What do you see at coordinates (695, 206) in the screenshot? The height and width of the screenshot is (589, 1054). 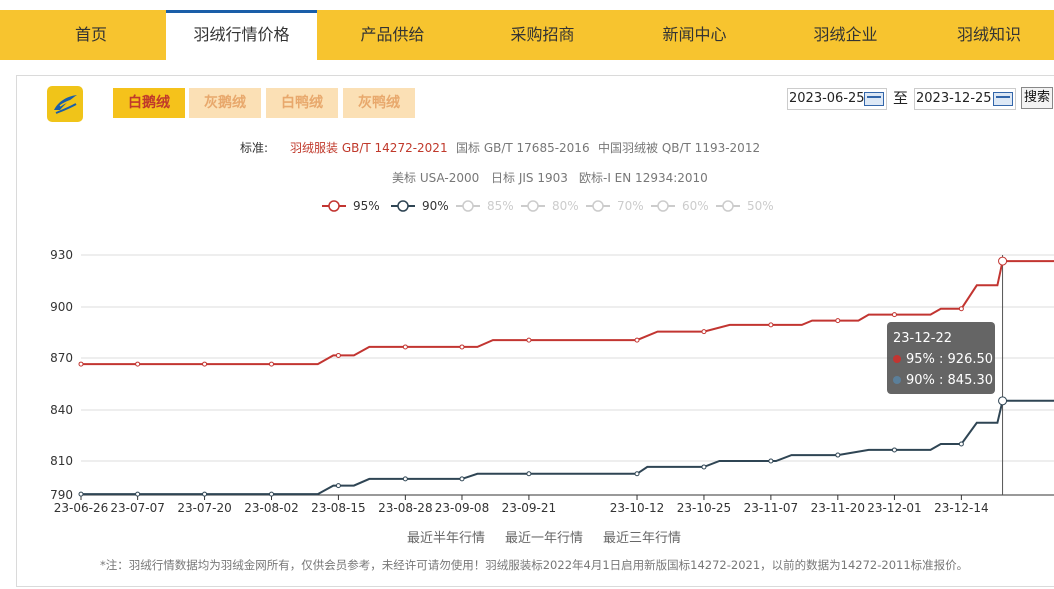 I see `legend-label: 60%` at bounding box center [695, 206].